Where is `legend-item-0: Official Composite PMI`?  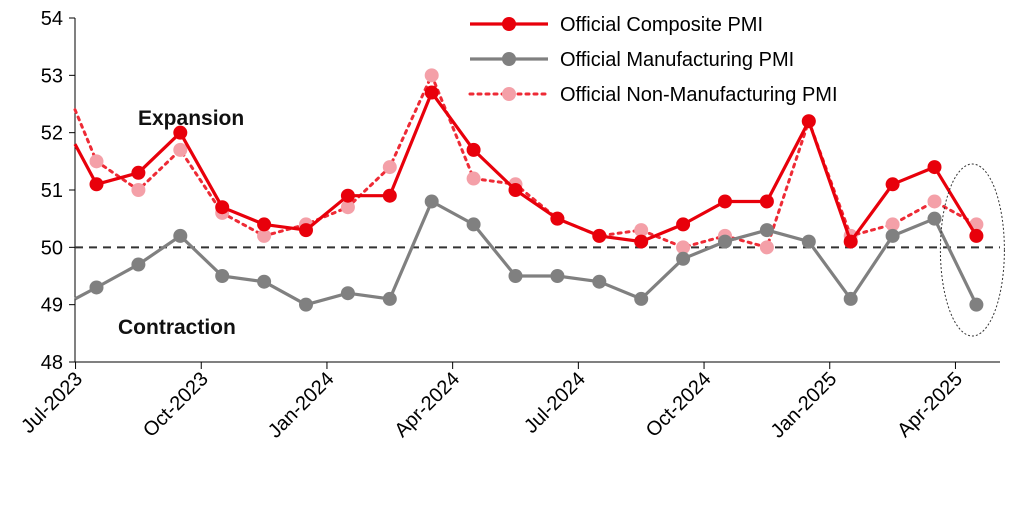 legend-item-0: Official Composite PMI is located at coordinates (616, 25).